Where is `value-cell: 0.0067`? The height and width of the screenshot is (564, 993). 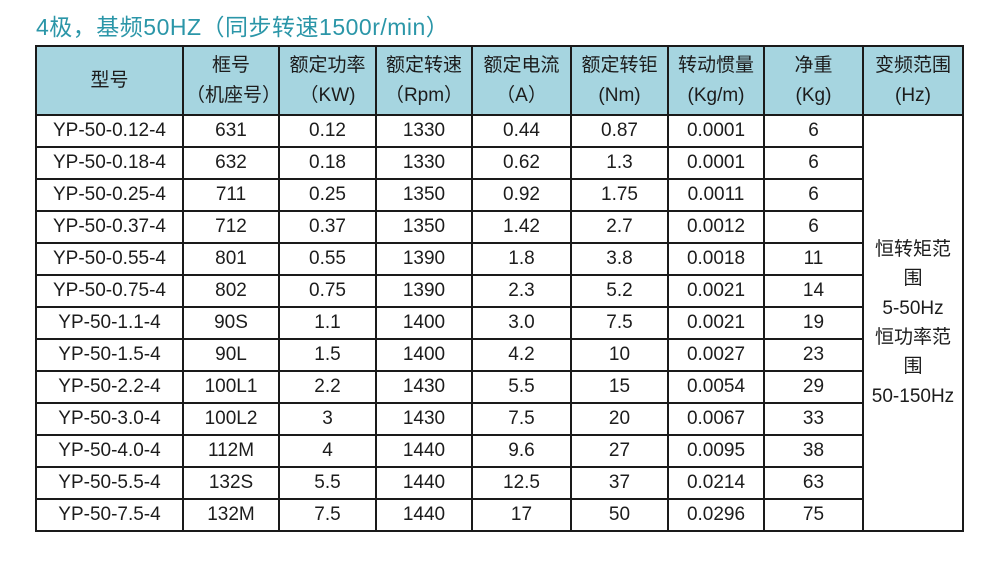
value-cell: 0.0067 is located at coordinates (716, 419).